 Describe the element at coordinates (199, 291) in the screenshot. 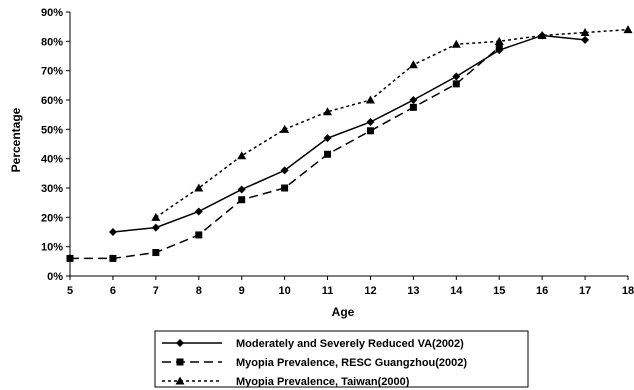

I see `x-tick-label: 8` at that location.